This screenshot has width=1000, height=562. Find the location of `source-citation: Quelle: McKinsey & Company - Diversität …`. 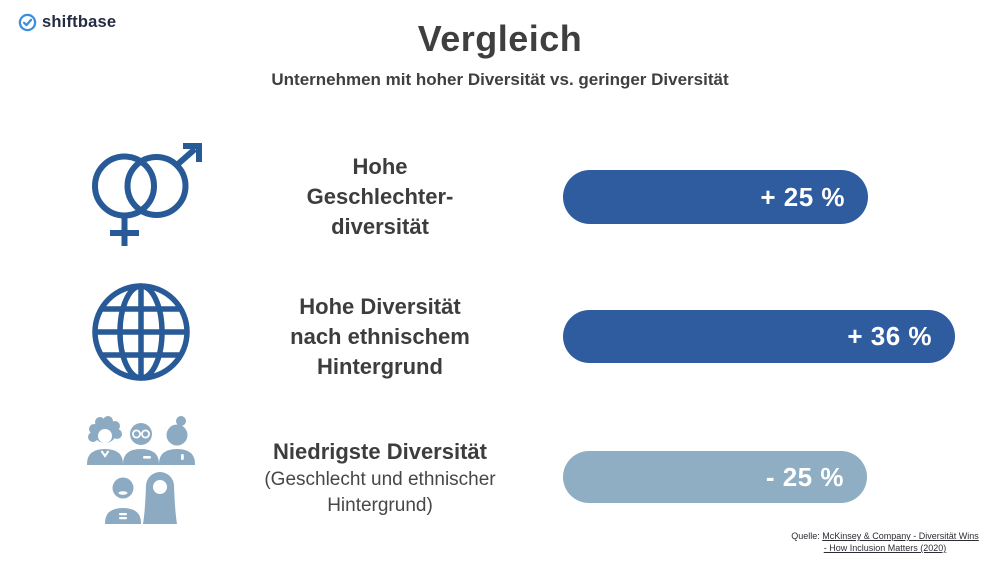

source-citation: Quelle: McKinsey & Company - Diversität … is located at coordinates (885, 542).